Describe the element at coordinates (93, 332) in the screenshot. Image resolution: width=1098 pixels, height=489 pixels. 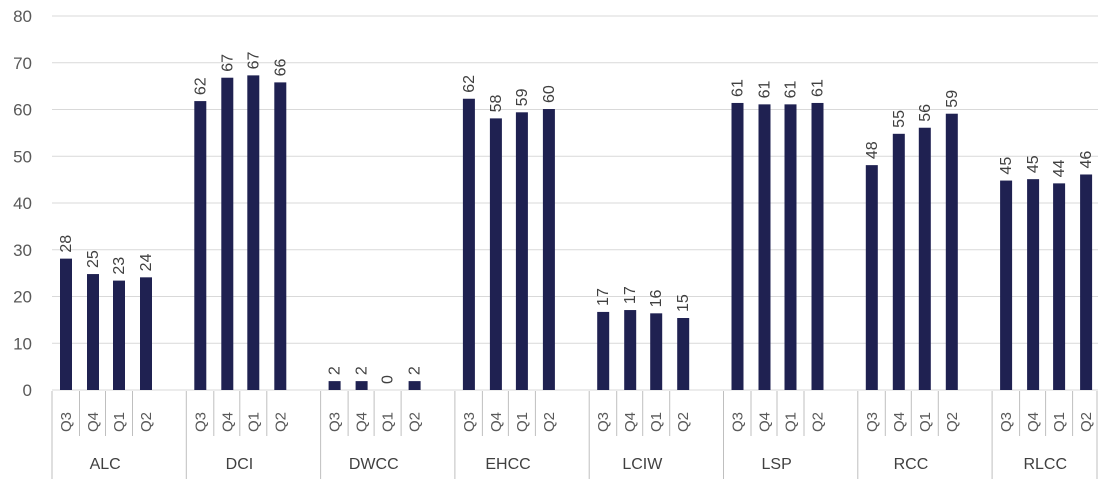
I see `bar-alc-q4` at that location.